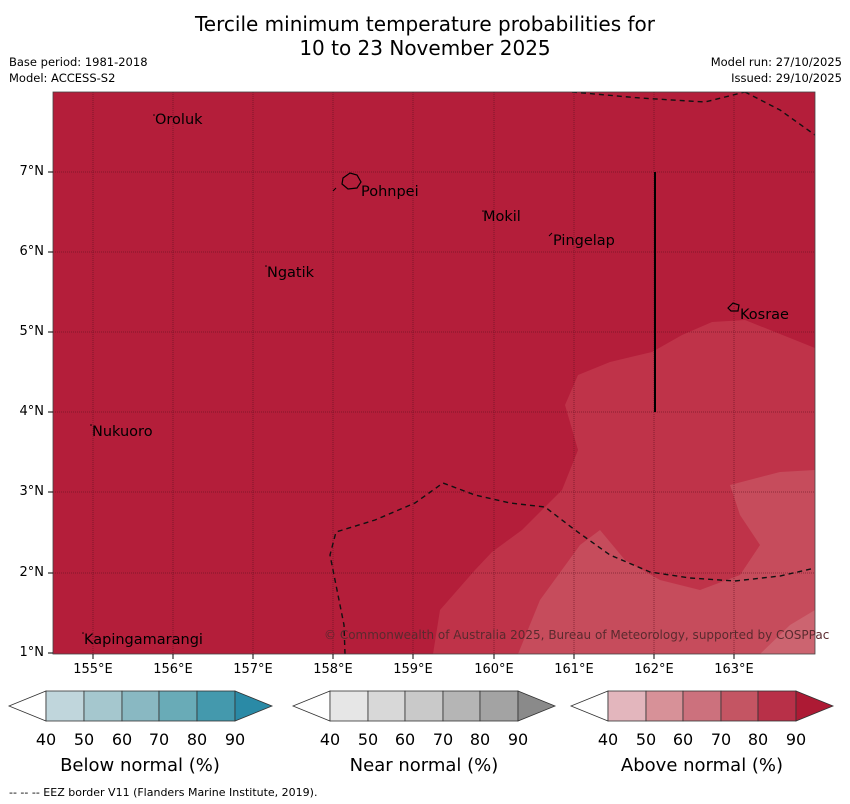 Image resolution: width=850 pixels, height=804 pixels. I want to click on cb-above-tick-80: 80, so click(758, 739).